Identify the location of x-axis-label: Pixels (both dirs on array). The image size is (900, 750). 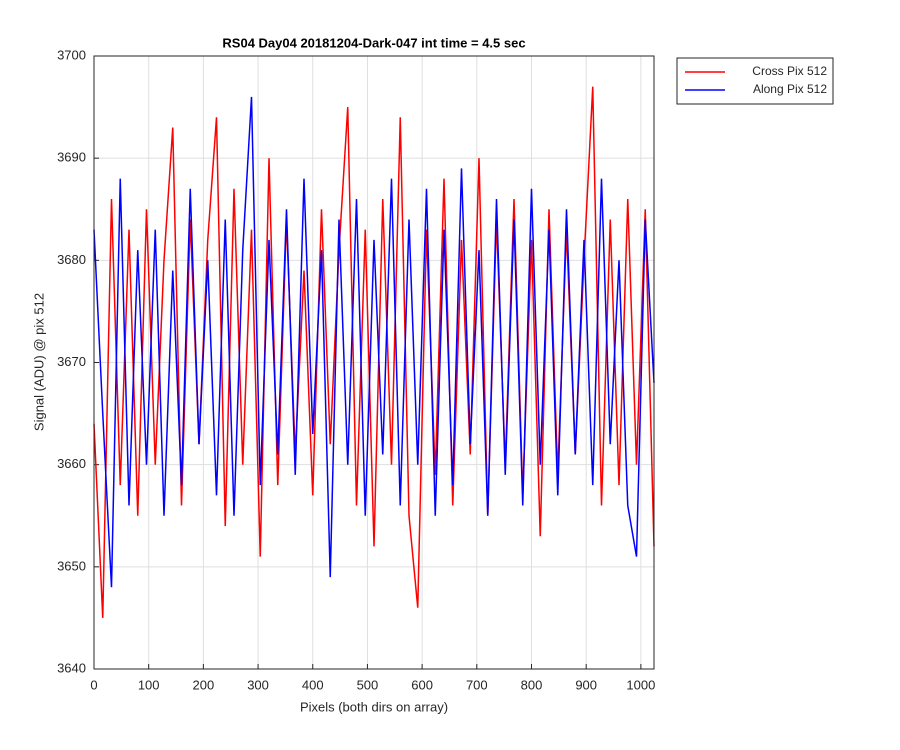
(374, 706).